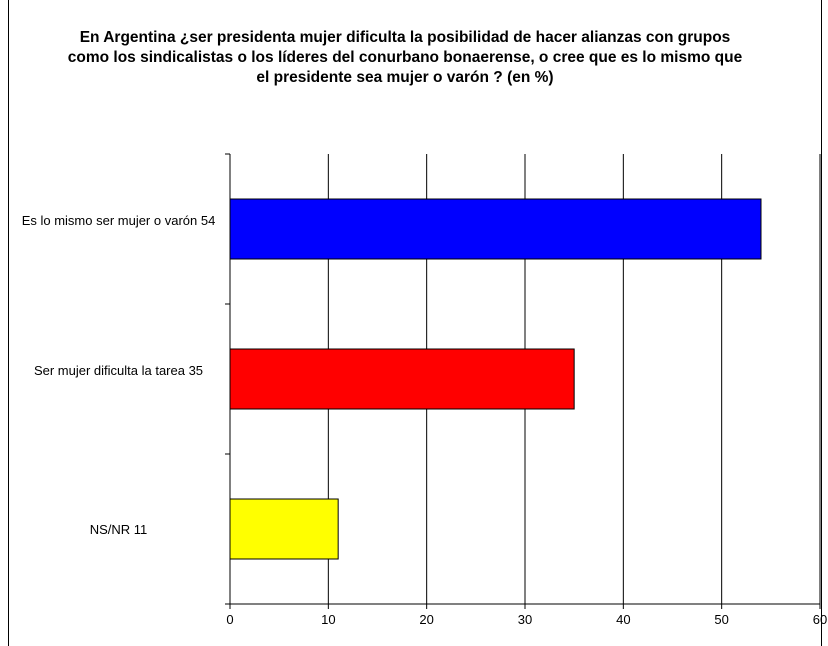  Describe the element at coordinates (820, 619) in the screenshot. I see `x-tick-label-6: 60` at that location.